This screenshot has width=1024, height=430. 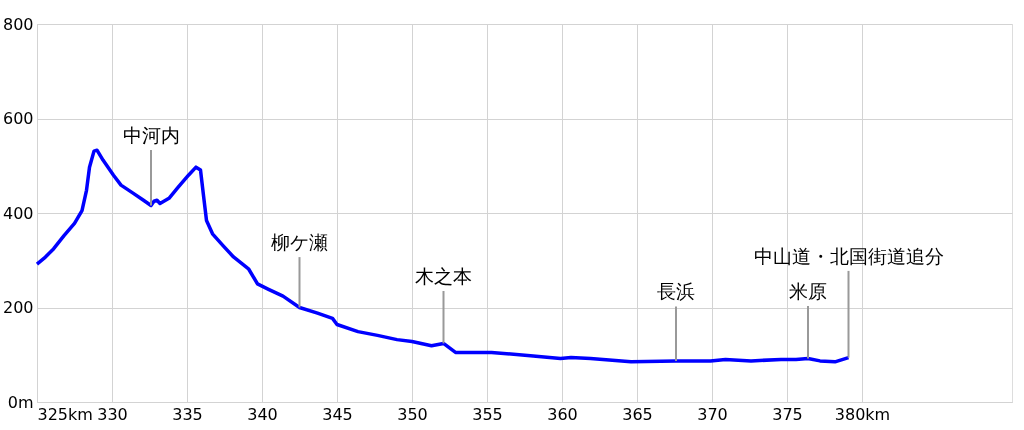 What do you see at coordinates (787, 414) in the screenshot?
I see `x-tick-label: 375` at bounding box center [787, 414].